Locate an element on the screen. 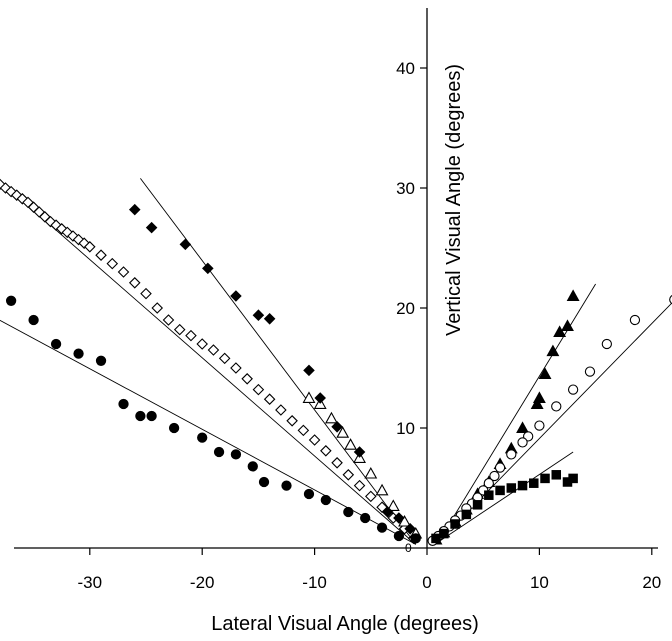 This screenshot has height=641, width=672. x-tick-label: -10 is located at coordinates (314, 582).